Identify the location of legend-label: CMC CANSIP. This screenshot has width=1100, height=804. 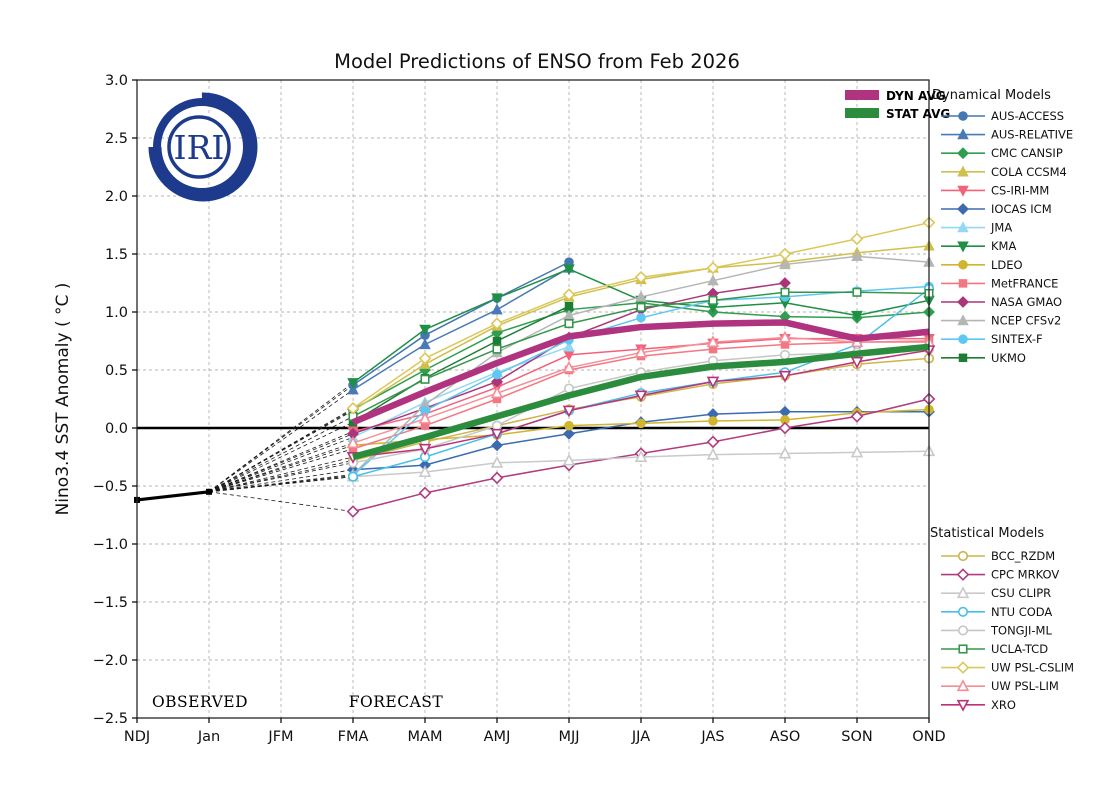
(1027, 153).